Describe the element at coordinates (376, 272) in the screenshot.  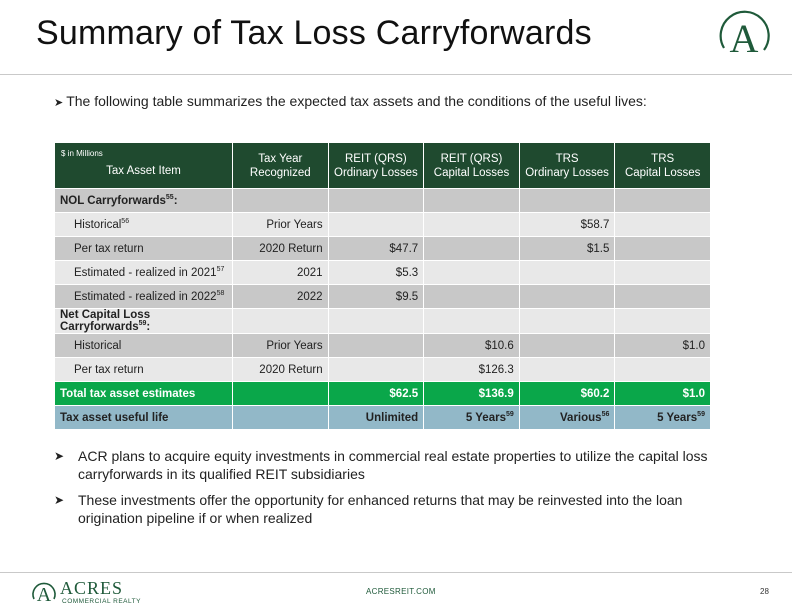
I see `cell-reit-ordinary: $5.3` at that location.